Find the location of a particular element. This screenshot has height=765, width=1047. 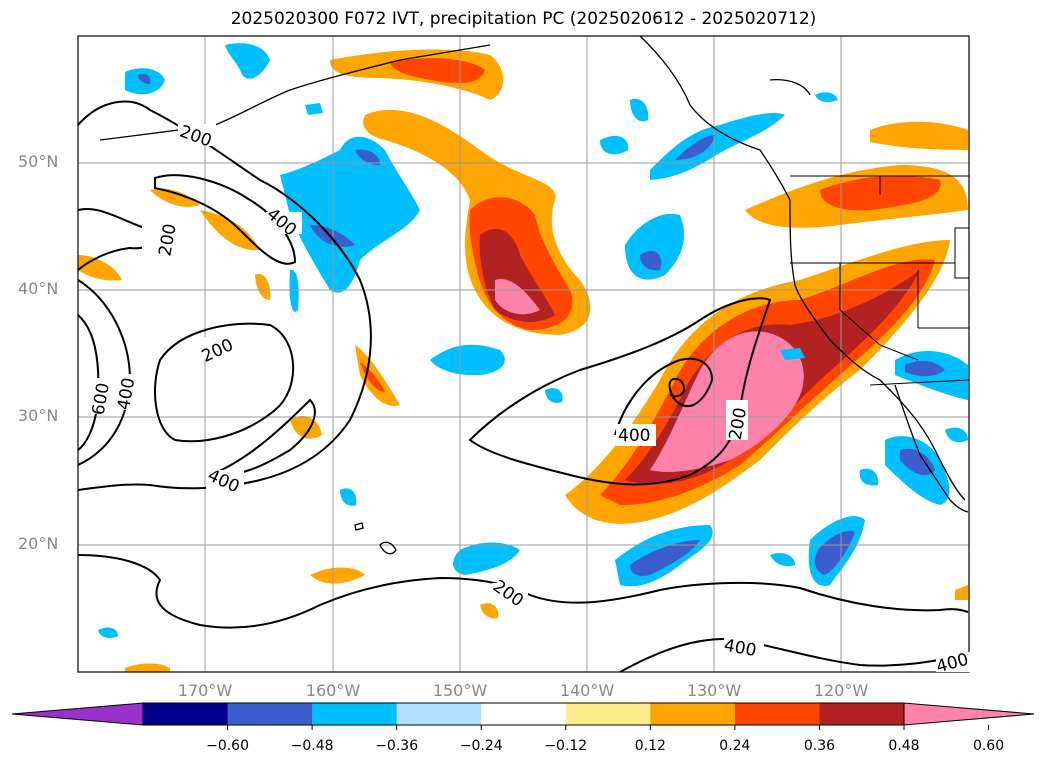

neg-9b is located at coordinates (665, 558).